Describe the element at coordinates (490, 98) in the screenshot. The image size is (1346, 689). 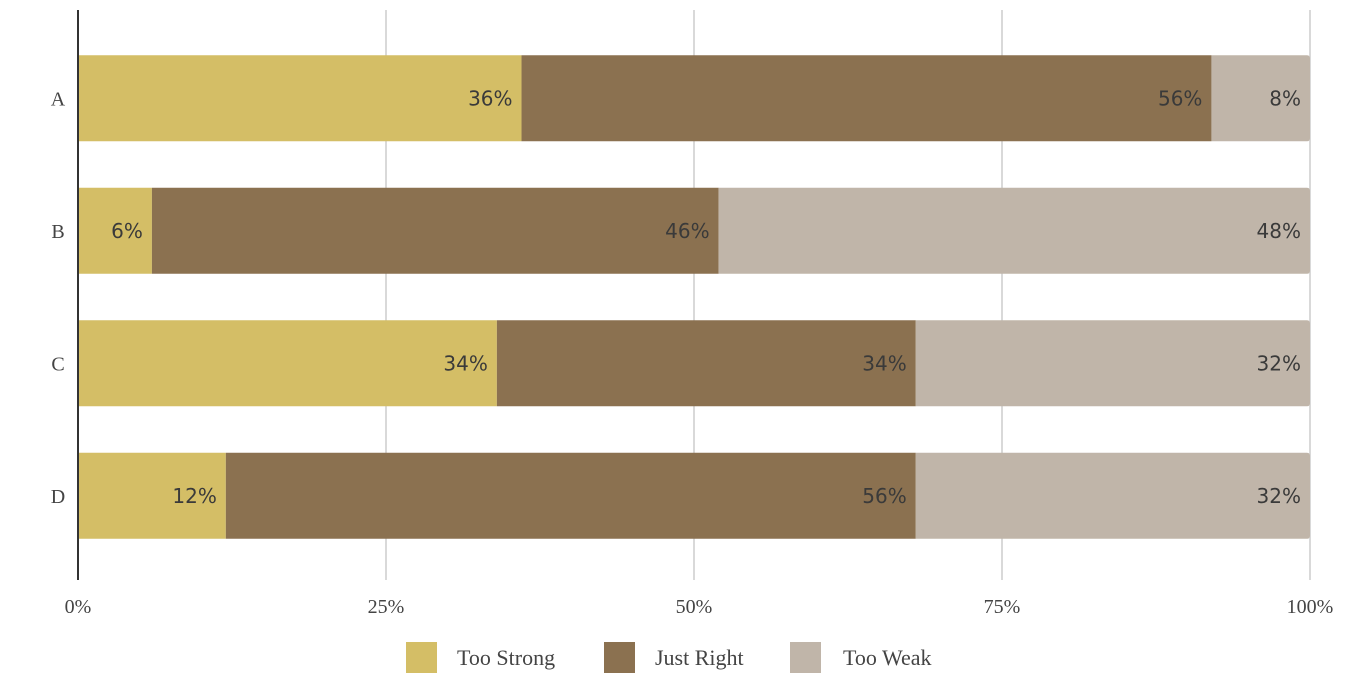
I see `data-label: 36%` at that location.